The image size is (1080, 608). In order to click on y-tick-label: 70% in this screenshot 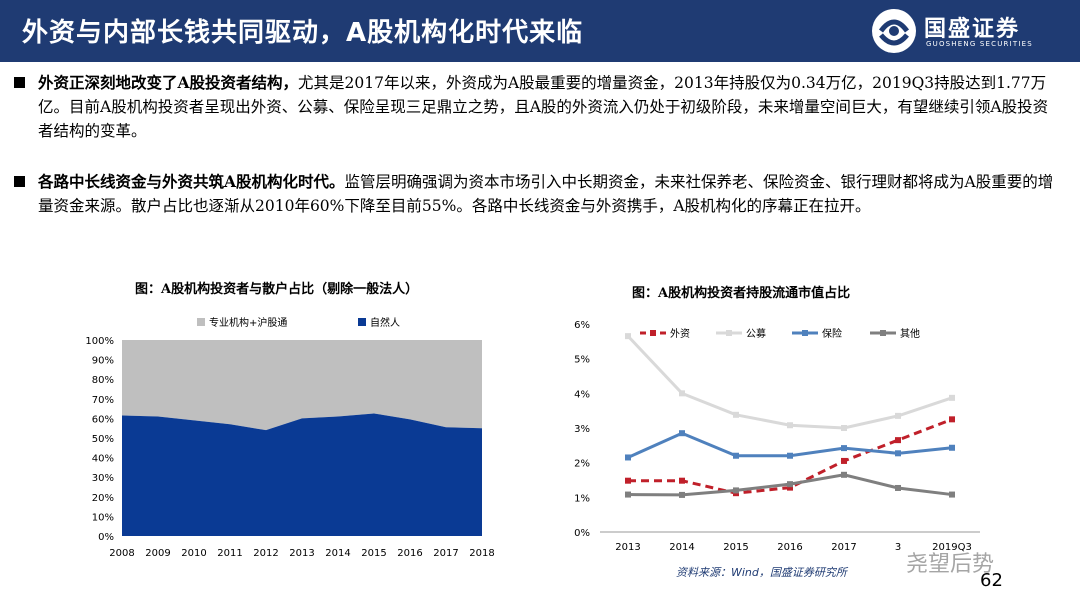, I will do `click(103, 400)`.